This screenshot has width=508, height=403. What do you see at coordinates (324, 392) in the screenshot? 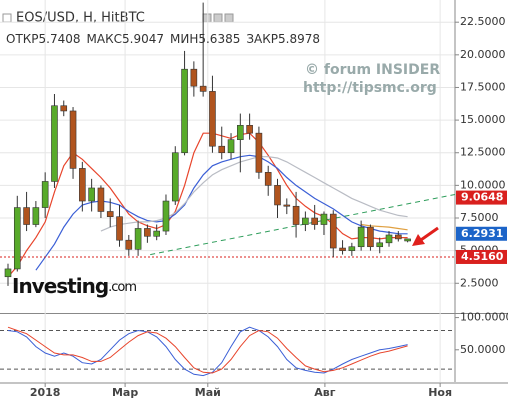
I see `x-tick-label: Авг` at bounding box center [324, 392].